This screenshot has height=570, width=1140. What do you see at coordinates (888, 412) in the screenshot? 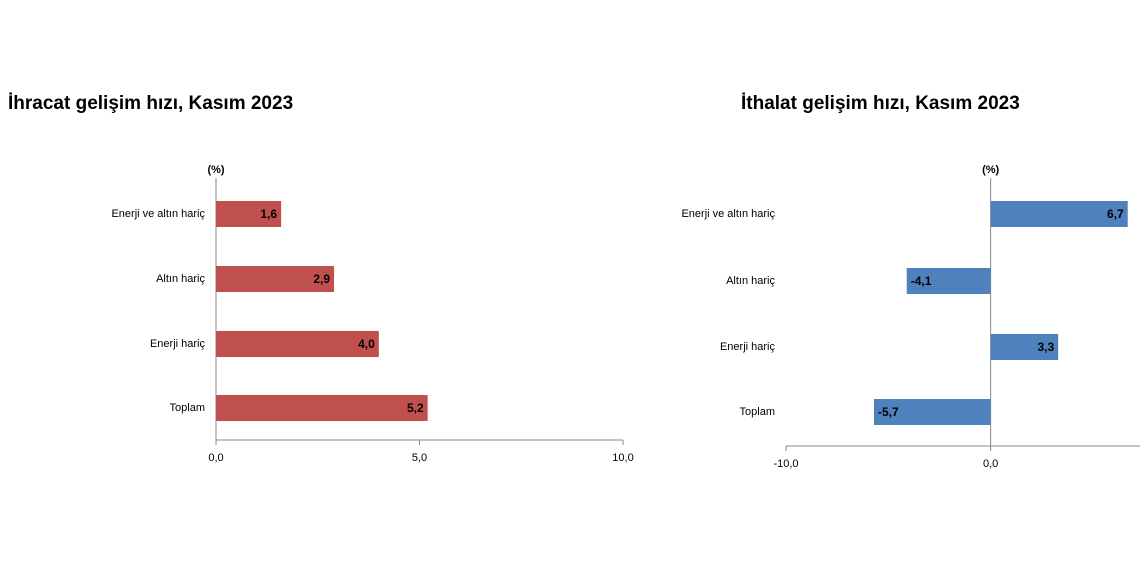
I see `value-label: -5,7` at bounding box center [888, 412].